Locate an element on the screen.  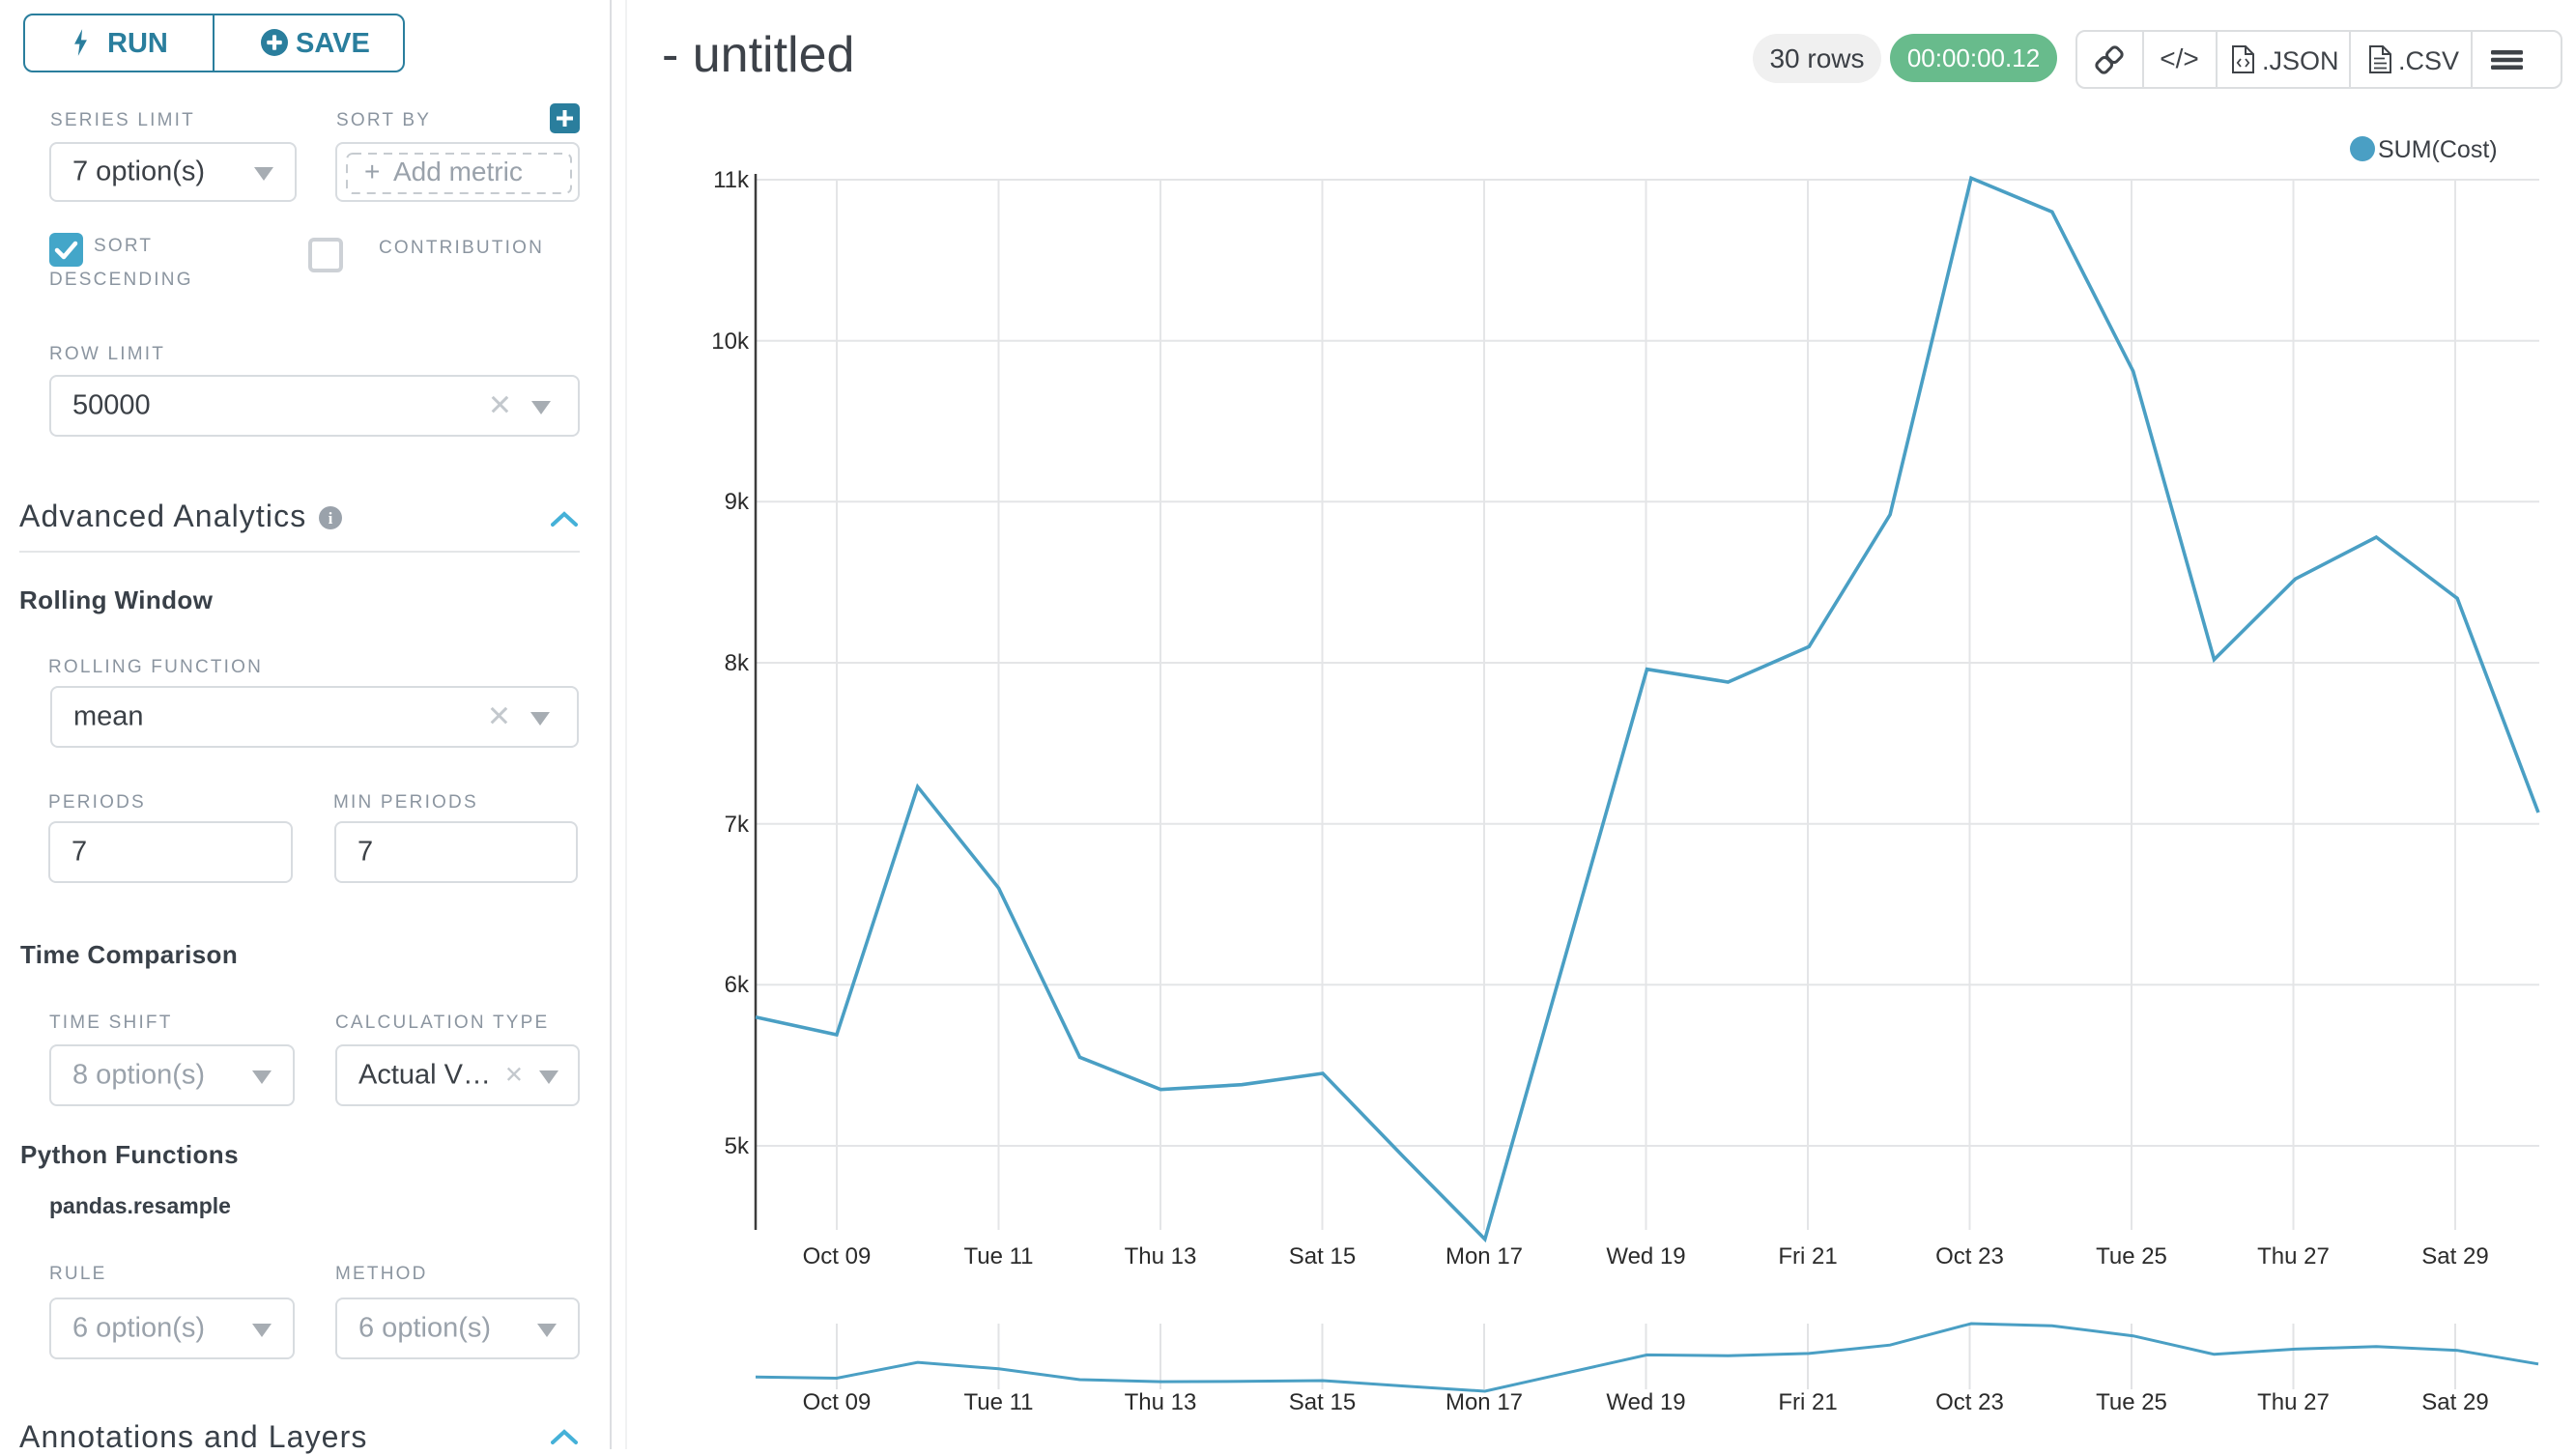
svg-text: i is located at coordinates (331, 519).